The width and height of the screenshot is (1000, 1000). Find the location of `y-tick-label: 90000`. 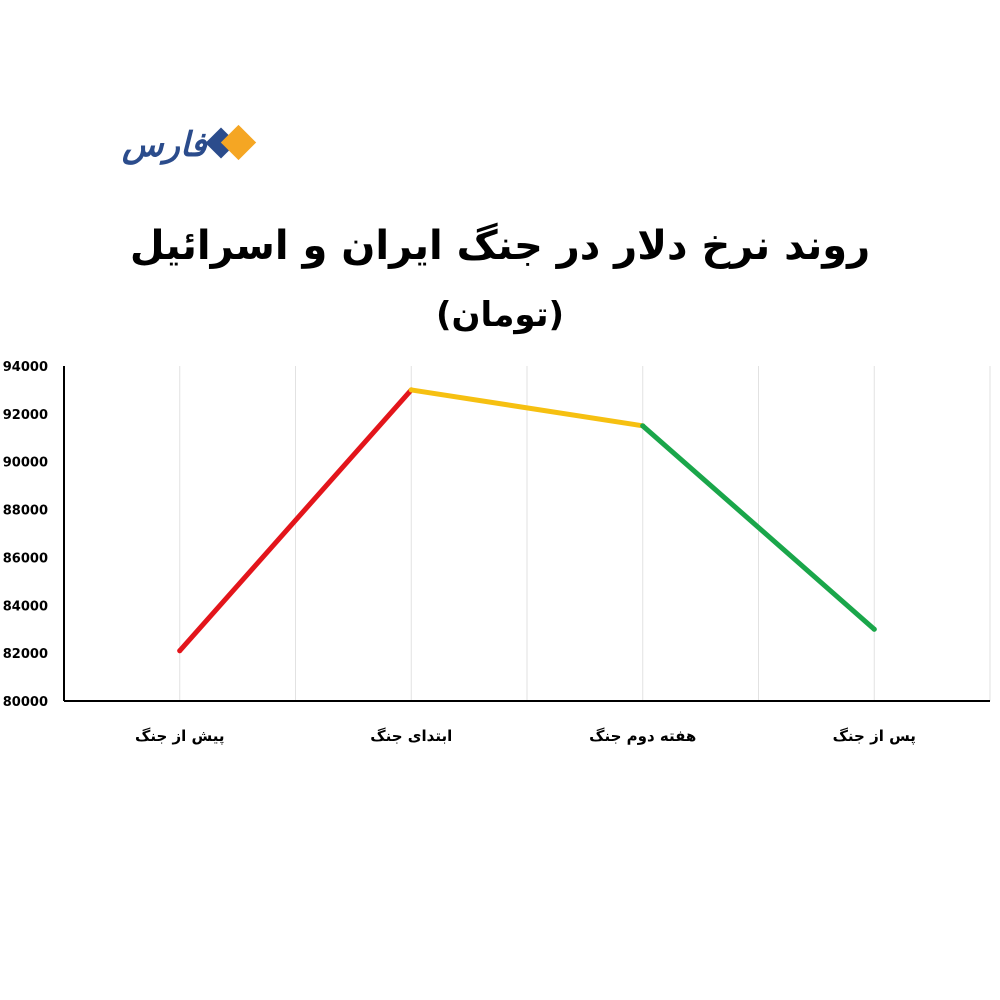

y-tick-label: 90000 is located at coordinates (25, 463).